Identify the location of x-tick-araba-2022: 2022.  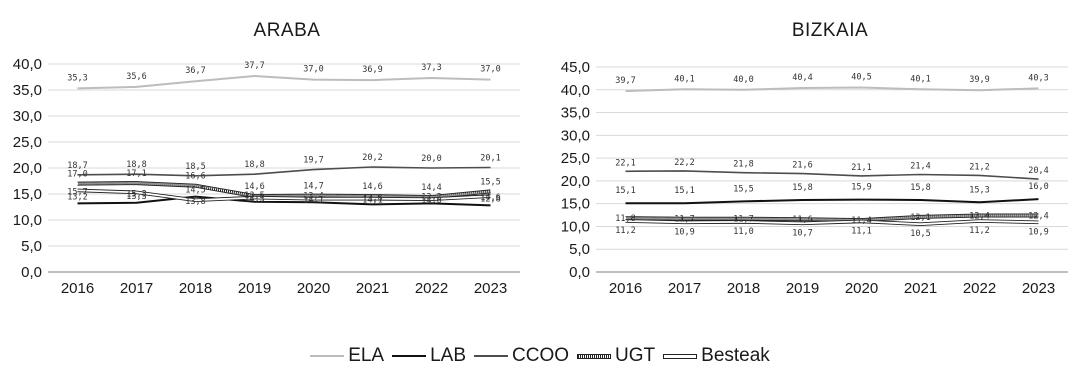
(431, 288).